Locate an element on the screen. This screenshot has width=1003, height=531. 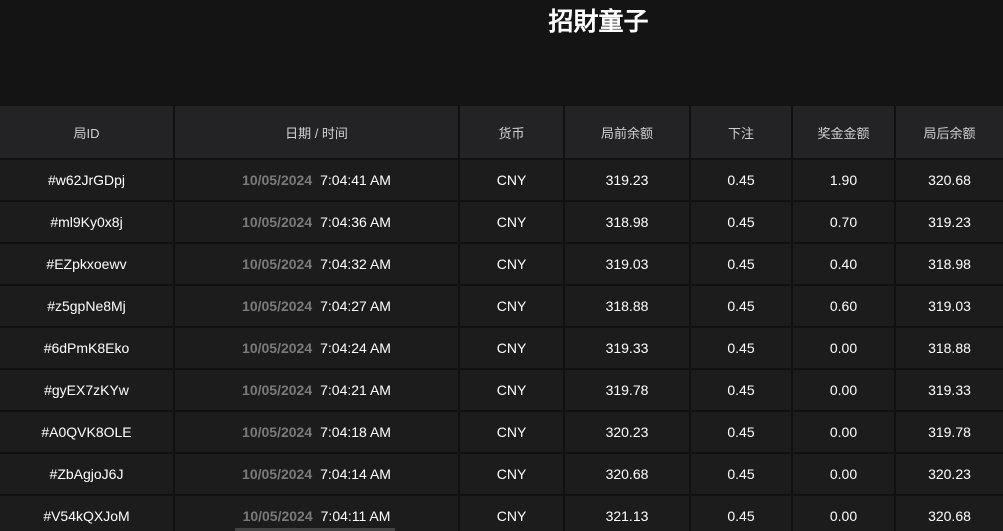
cell-id: #ml9Ky0x8j is located at coordinates (87, 222).